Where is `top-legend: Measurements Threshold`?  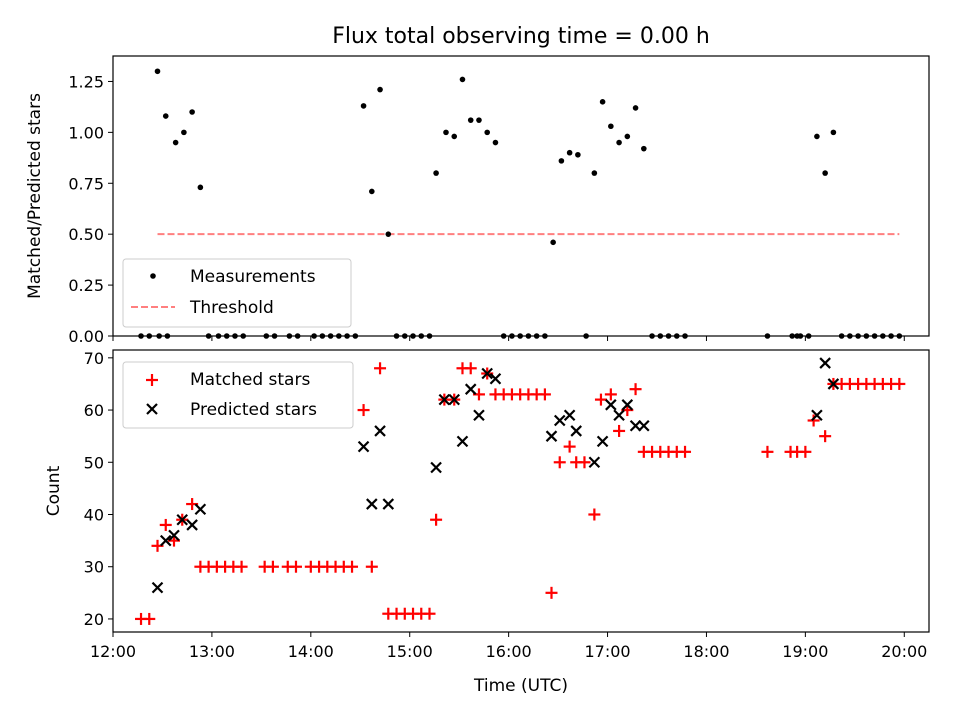 top-legend: Measurements Threshold is located at coordinates (237, 293).